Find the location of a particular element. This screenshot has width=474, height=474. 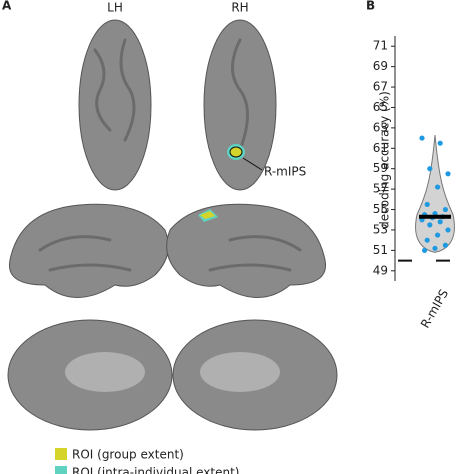

brain-lateral-rh is located at coordinates (246, 250).